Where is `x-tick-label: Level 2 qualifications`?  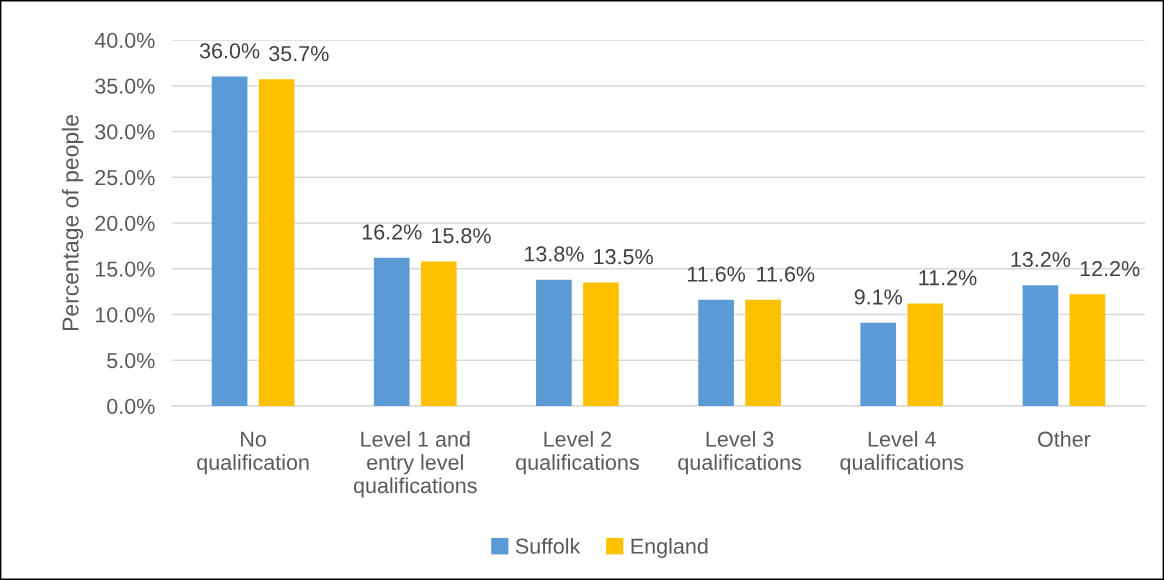
x-tick-label: Level 2 qualifications is located at coordinates (577, 453).